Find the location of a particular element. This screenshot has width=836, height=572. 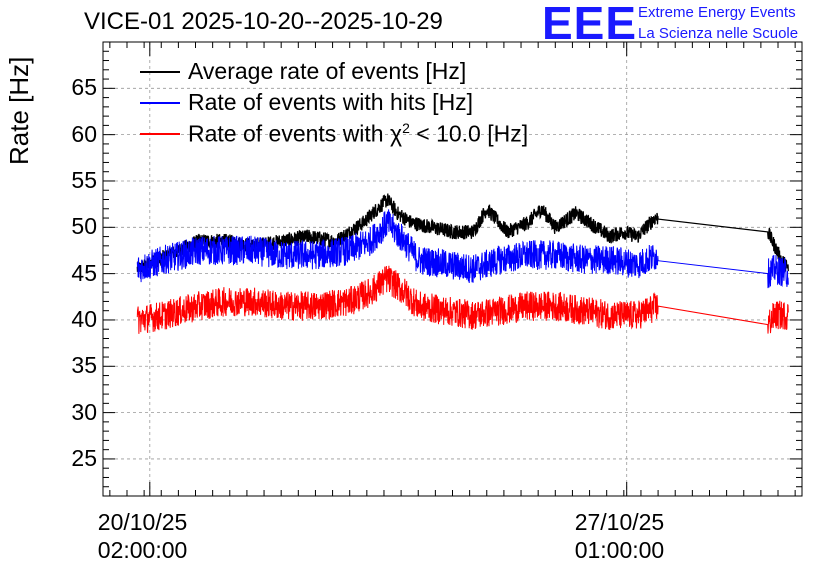

legend-line-hits is located at coordinates (160, 103).